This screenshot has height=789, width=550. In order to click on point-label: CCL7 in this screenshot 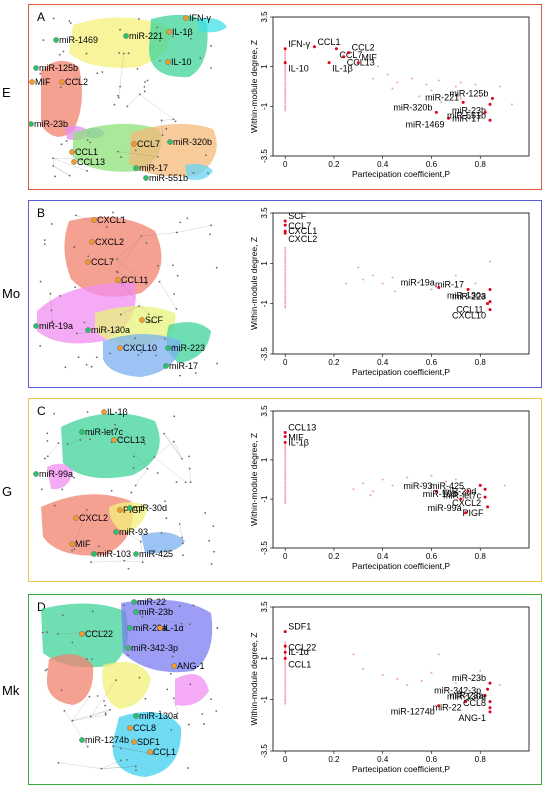, I will do `click(299, 226)`.